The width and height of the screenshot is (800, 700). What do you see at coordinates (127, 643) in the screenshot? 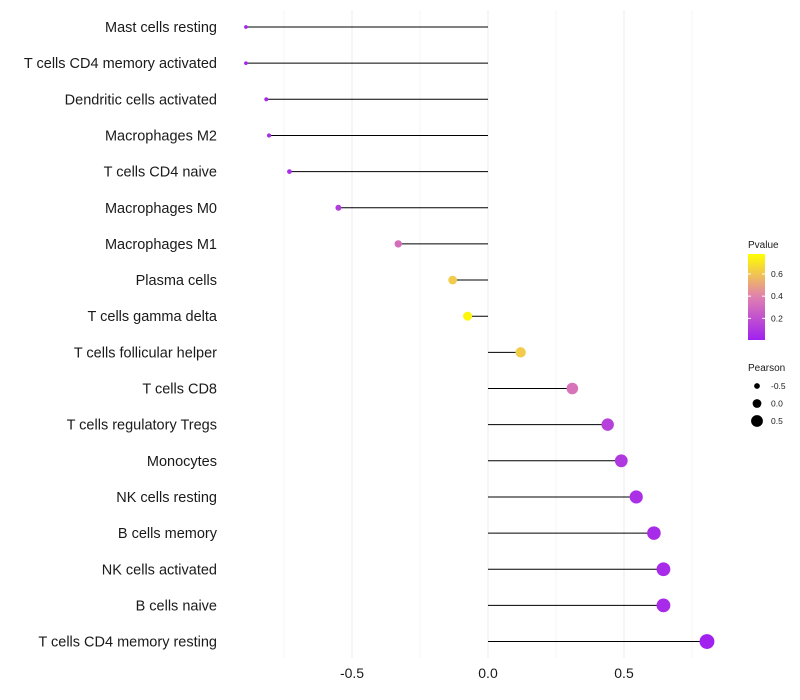
I see `category-label: T cells CD4 memory resting` at bounding box center [127, 643].